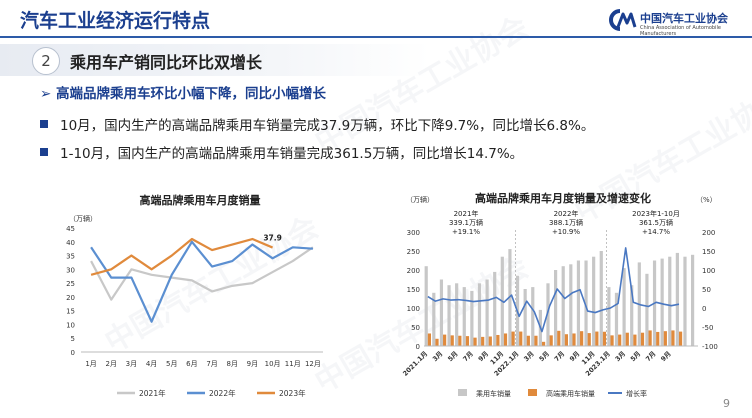  I want to click on subheading-text: 高端品牌乘用车环比小幅下降，同比小幅增长, so click(191, 94).